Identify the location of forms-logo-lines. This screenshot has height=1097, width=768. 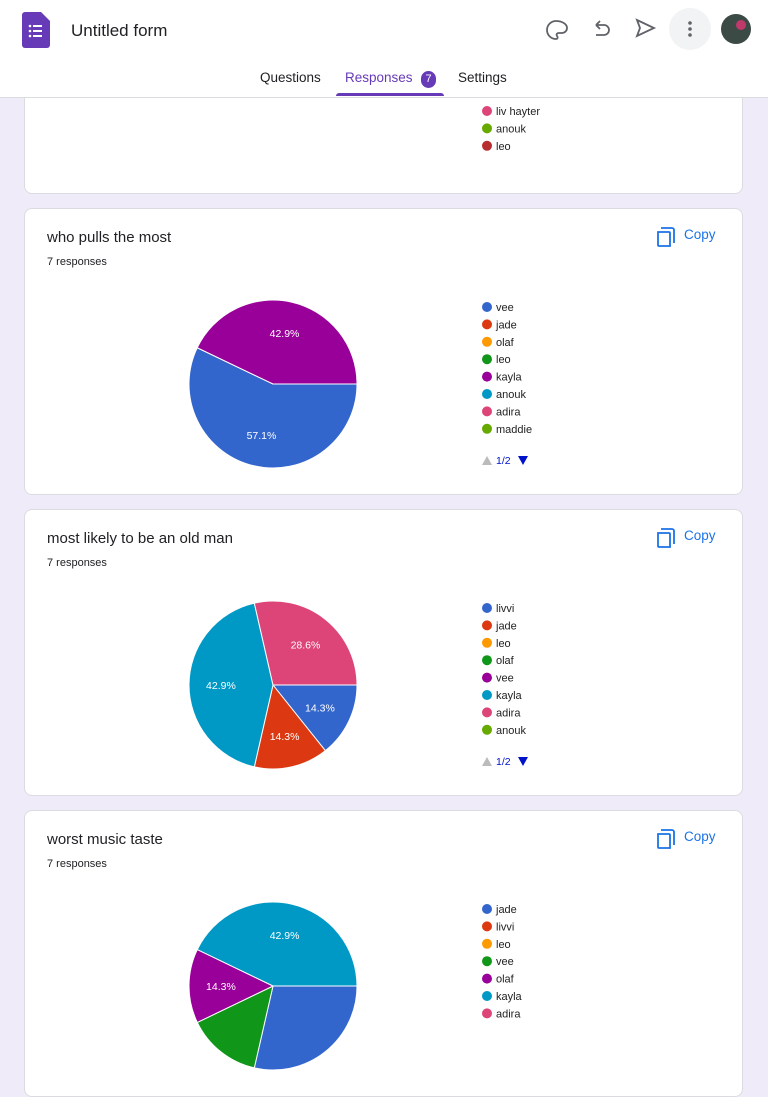
(35, 31).